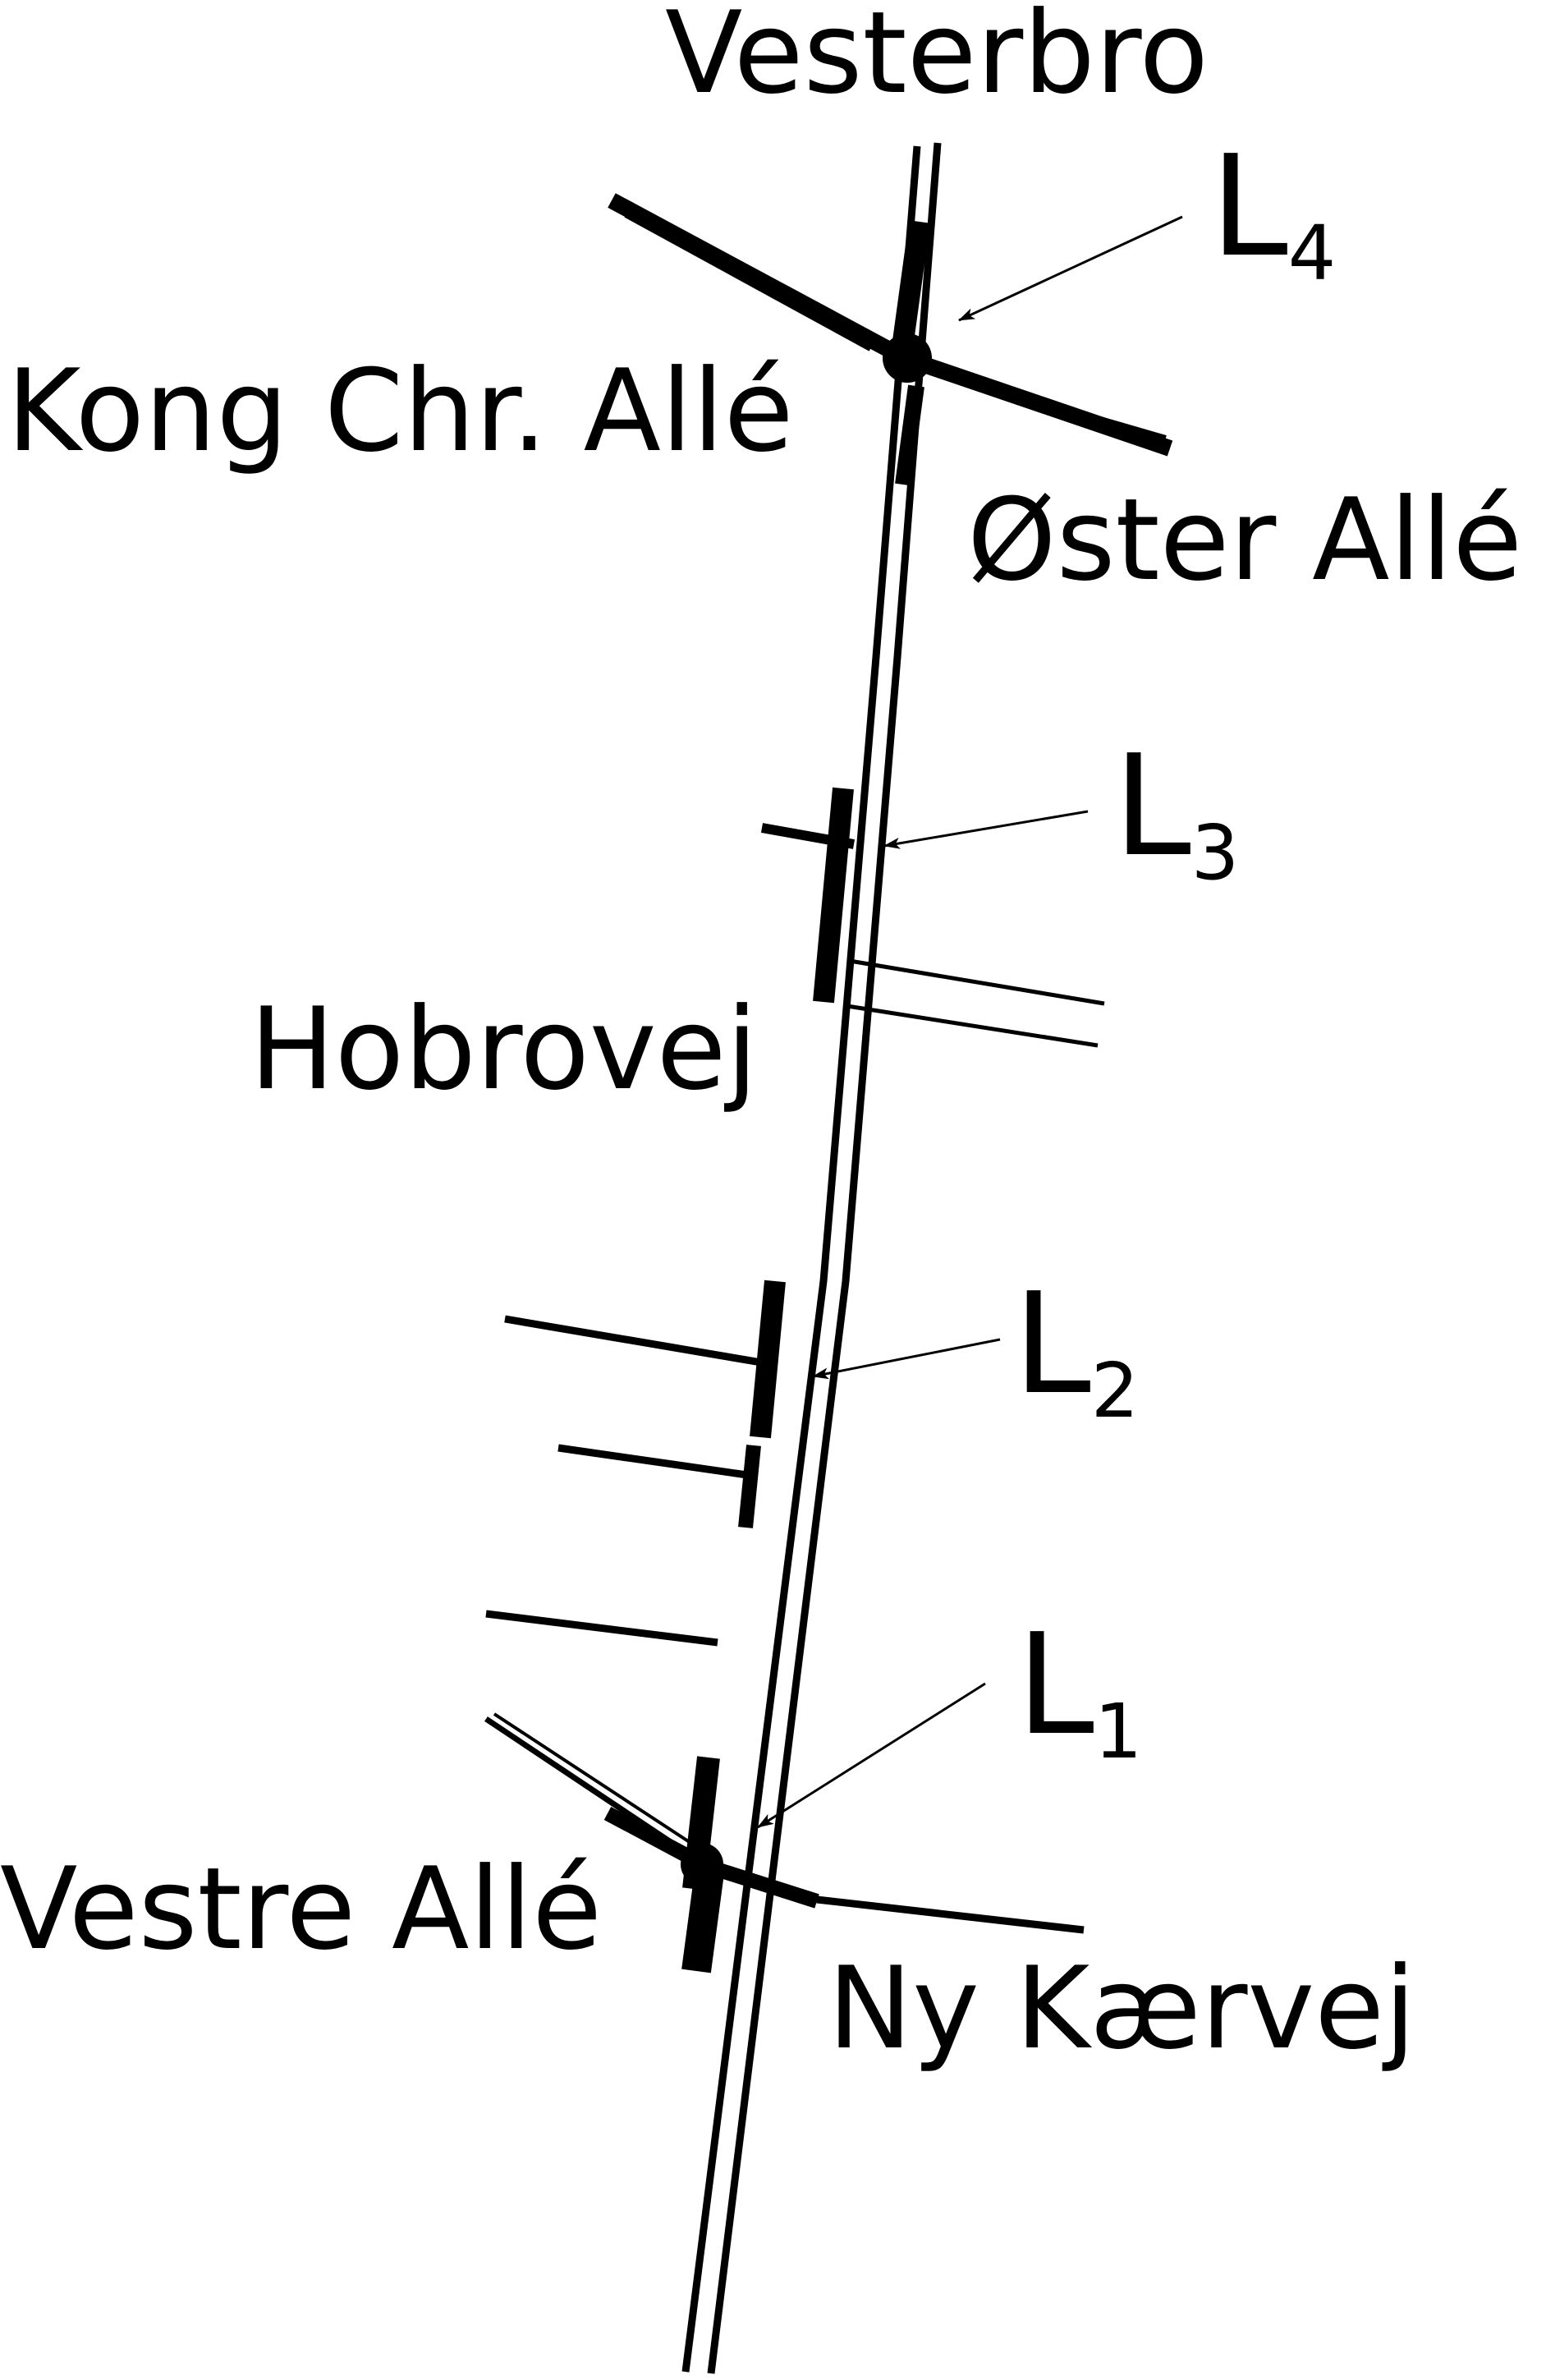 This screenshot has height=2380, width=1546. Describe the element at coordinates (986, 829) in the screenshot. I see `arrow-l3` at that location.